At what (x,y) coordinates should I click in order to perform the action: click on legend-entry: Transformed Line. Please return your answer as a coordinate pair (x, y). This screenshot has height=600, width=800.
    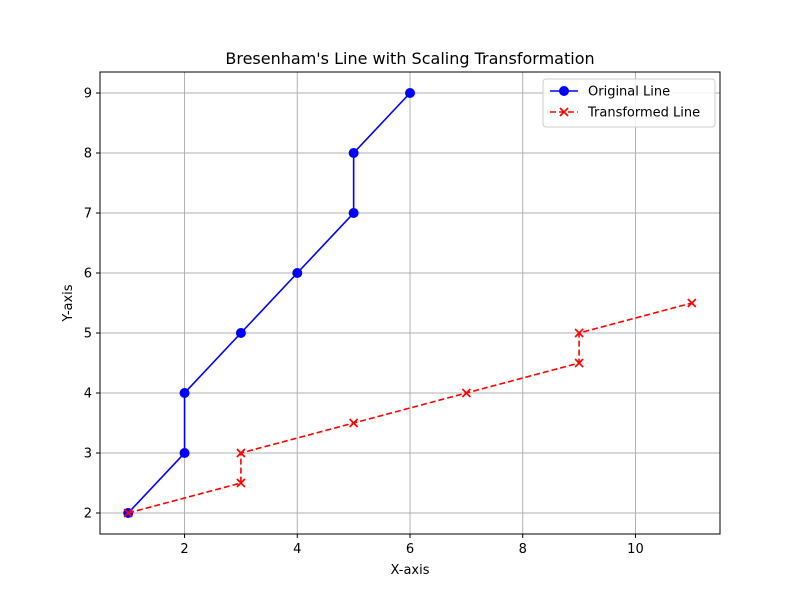
    Looking at the image, I should click on (625, 113).